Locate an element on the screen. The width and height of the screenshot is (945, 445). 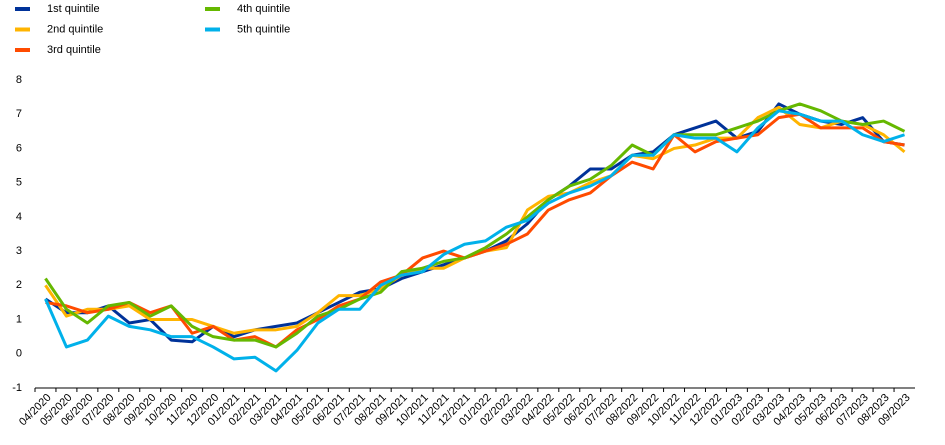
y-tick-label: 5 is located at coordinates (19, 183).